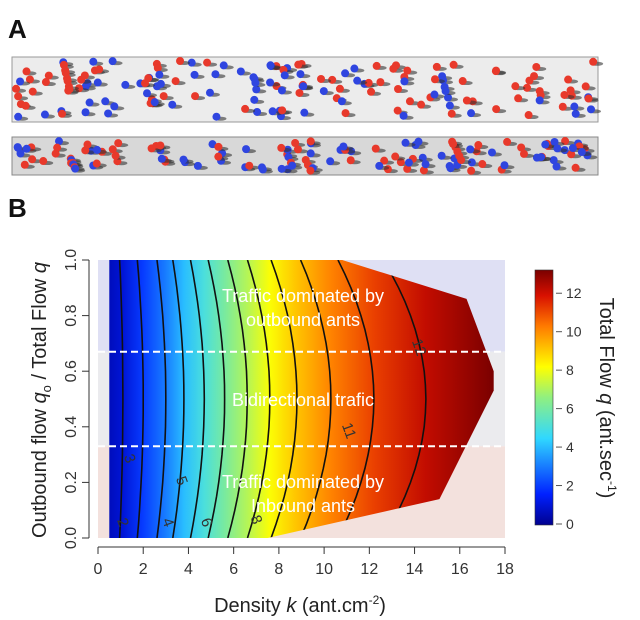 This screenshot has width=640, height=620. What do you see at coordinates (71, 482) in the screenshot?
I see `y-tick-label: 0.2` at bounding box center [71, 482].